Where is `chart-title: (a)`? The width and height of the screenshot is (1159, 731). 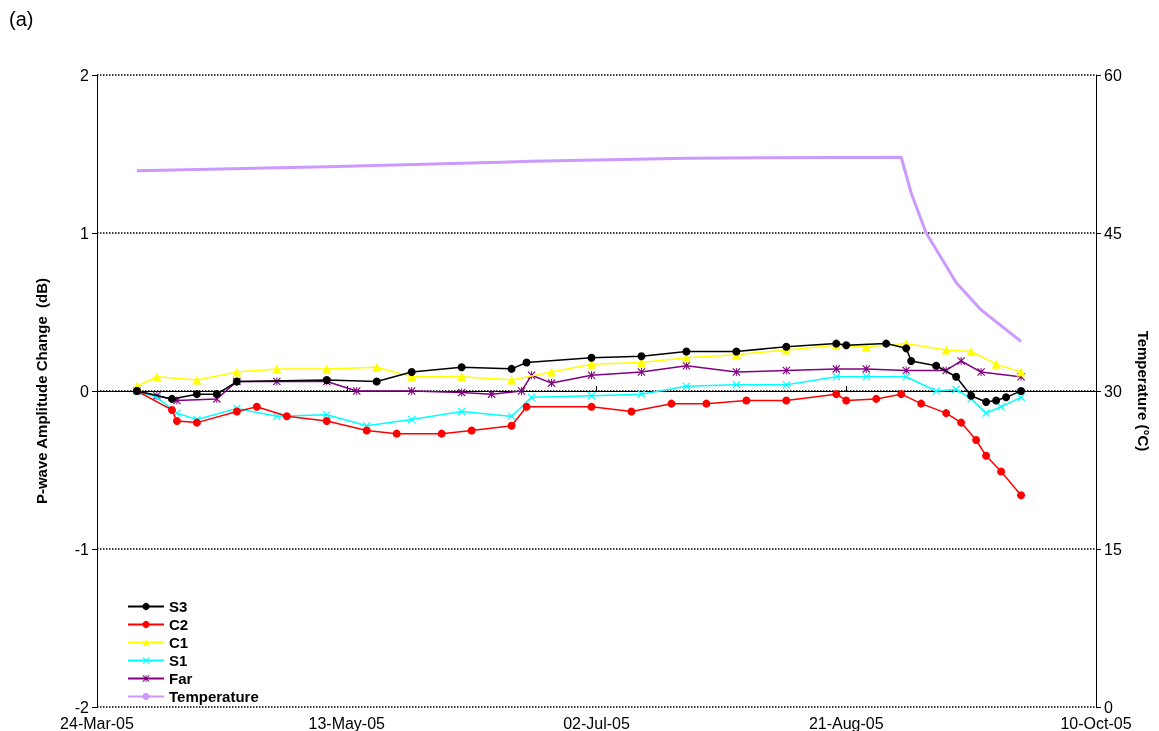 chart-title: (a) is located at coordinates (21, 19).